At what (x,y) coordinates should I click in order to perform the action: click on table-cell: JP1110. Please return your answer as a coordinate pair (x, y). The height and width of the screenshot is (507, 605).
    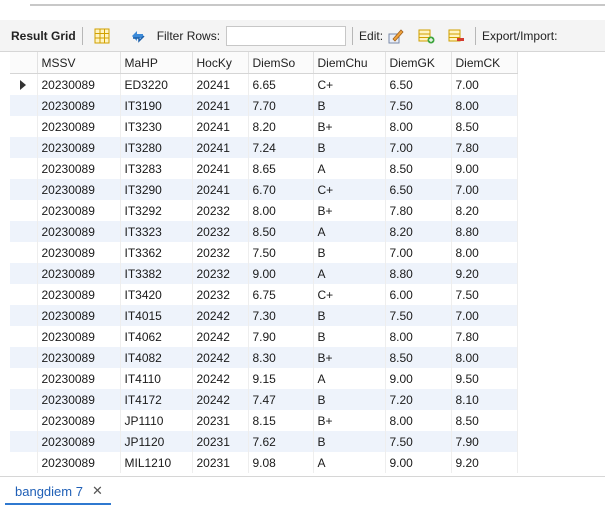
    Looking at the image, I should click on (156, 420).